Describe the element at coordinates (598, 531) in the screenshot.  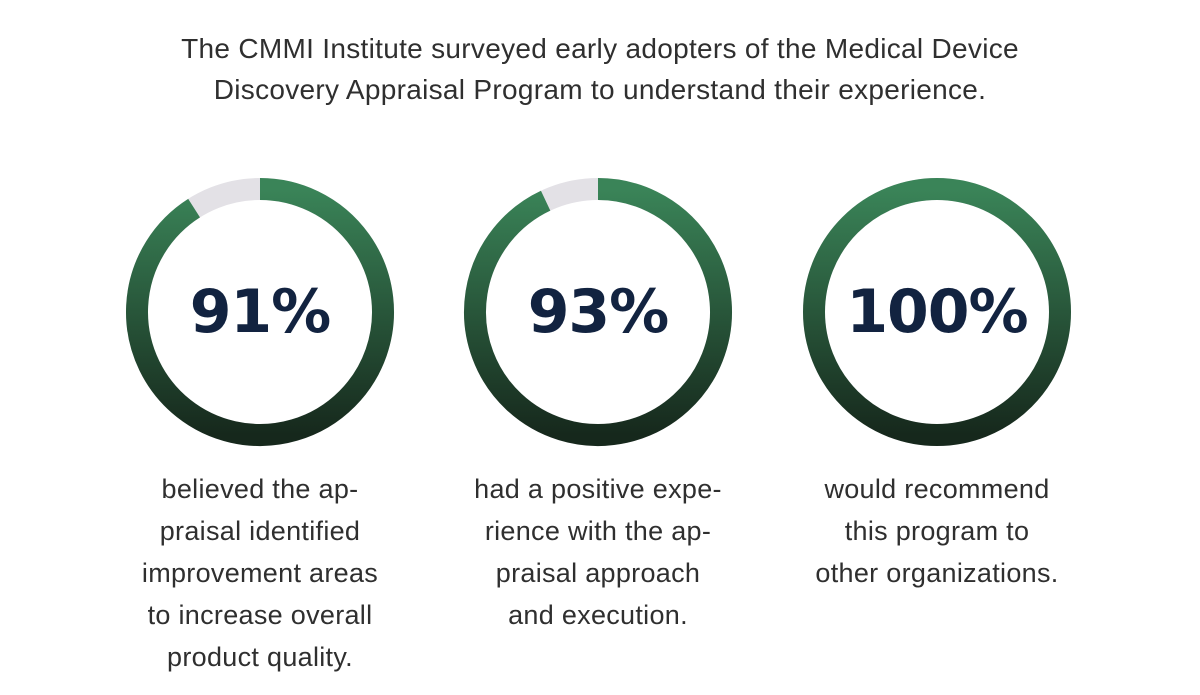
I see `description-line: rience with the ap-` at that location.